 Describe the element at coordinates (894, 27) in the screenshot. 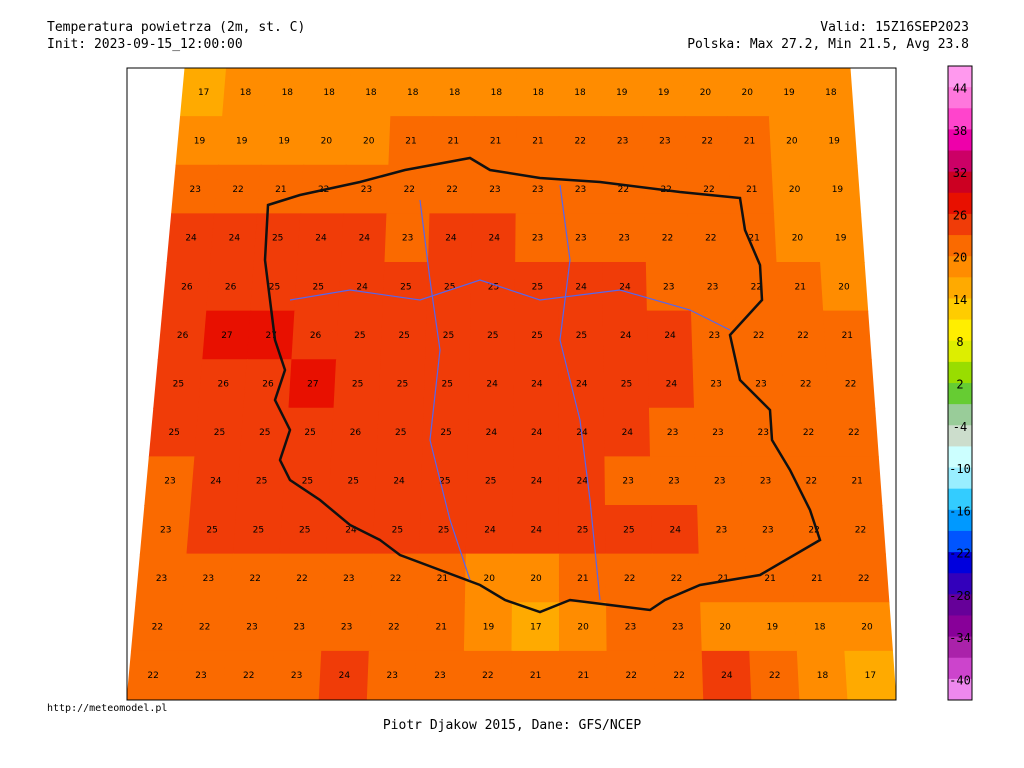

I see `valid-time: Valid: 15Z16SEP2023` at that location.